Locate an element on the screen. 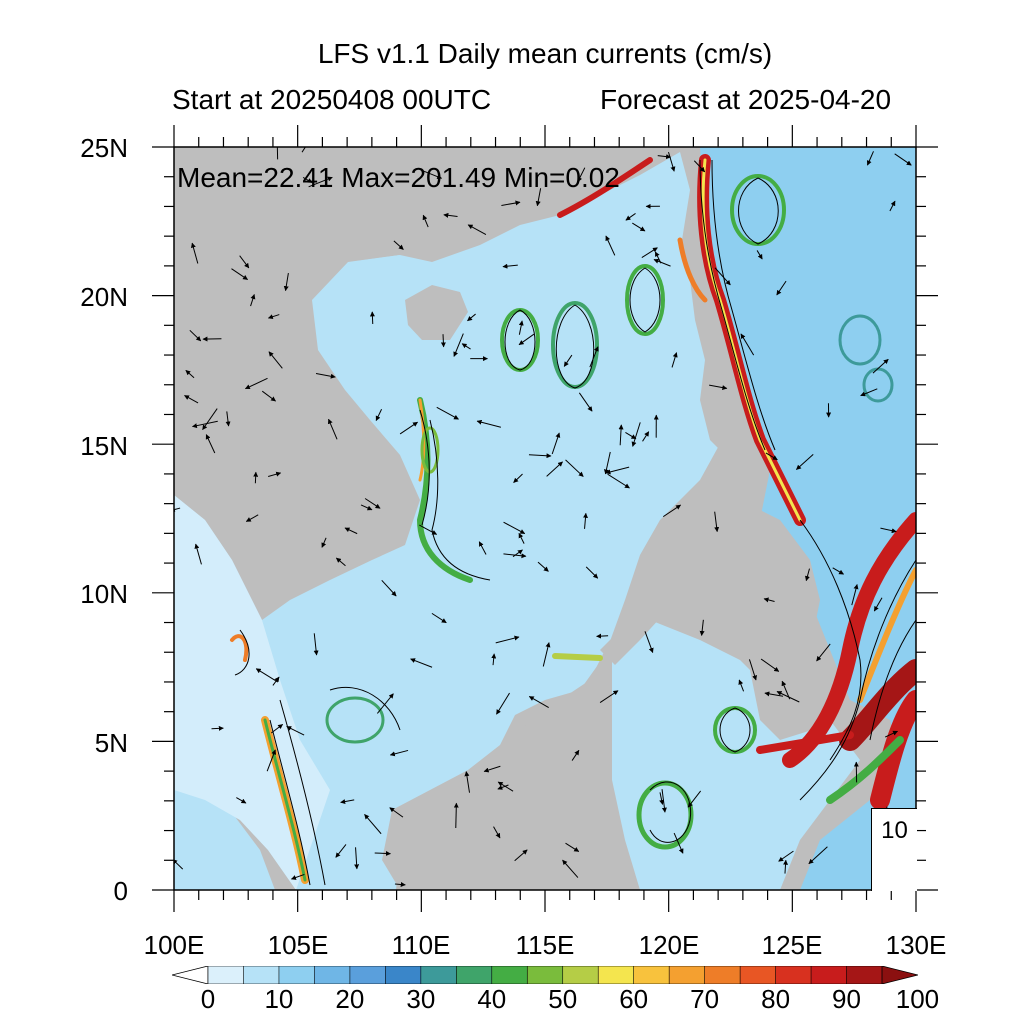 This screenshot has width=1024, height=1024. start-time-label: Start at 20250408 00UTC is located at coordinates (332, 99).